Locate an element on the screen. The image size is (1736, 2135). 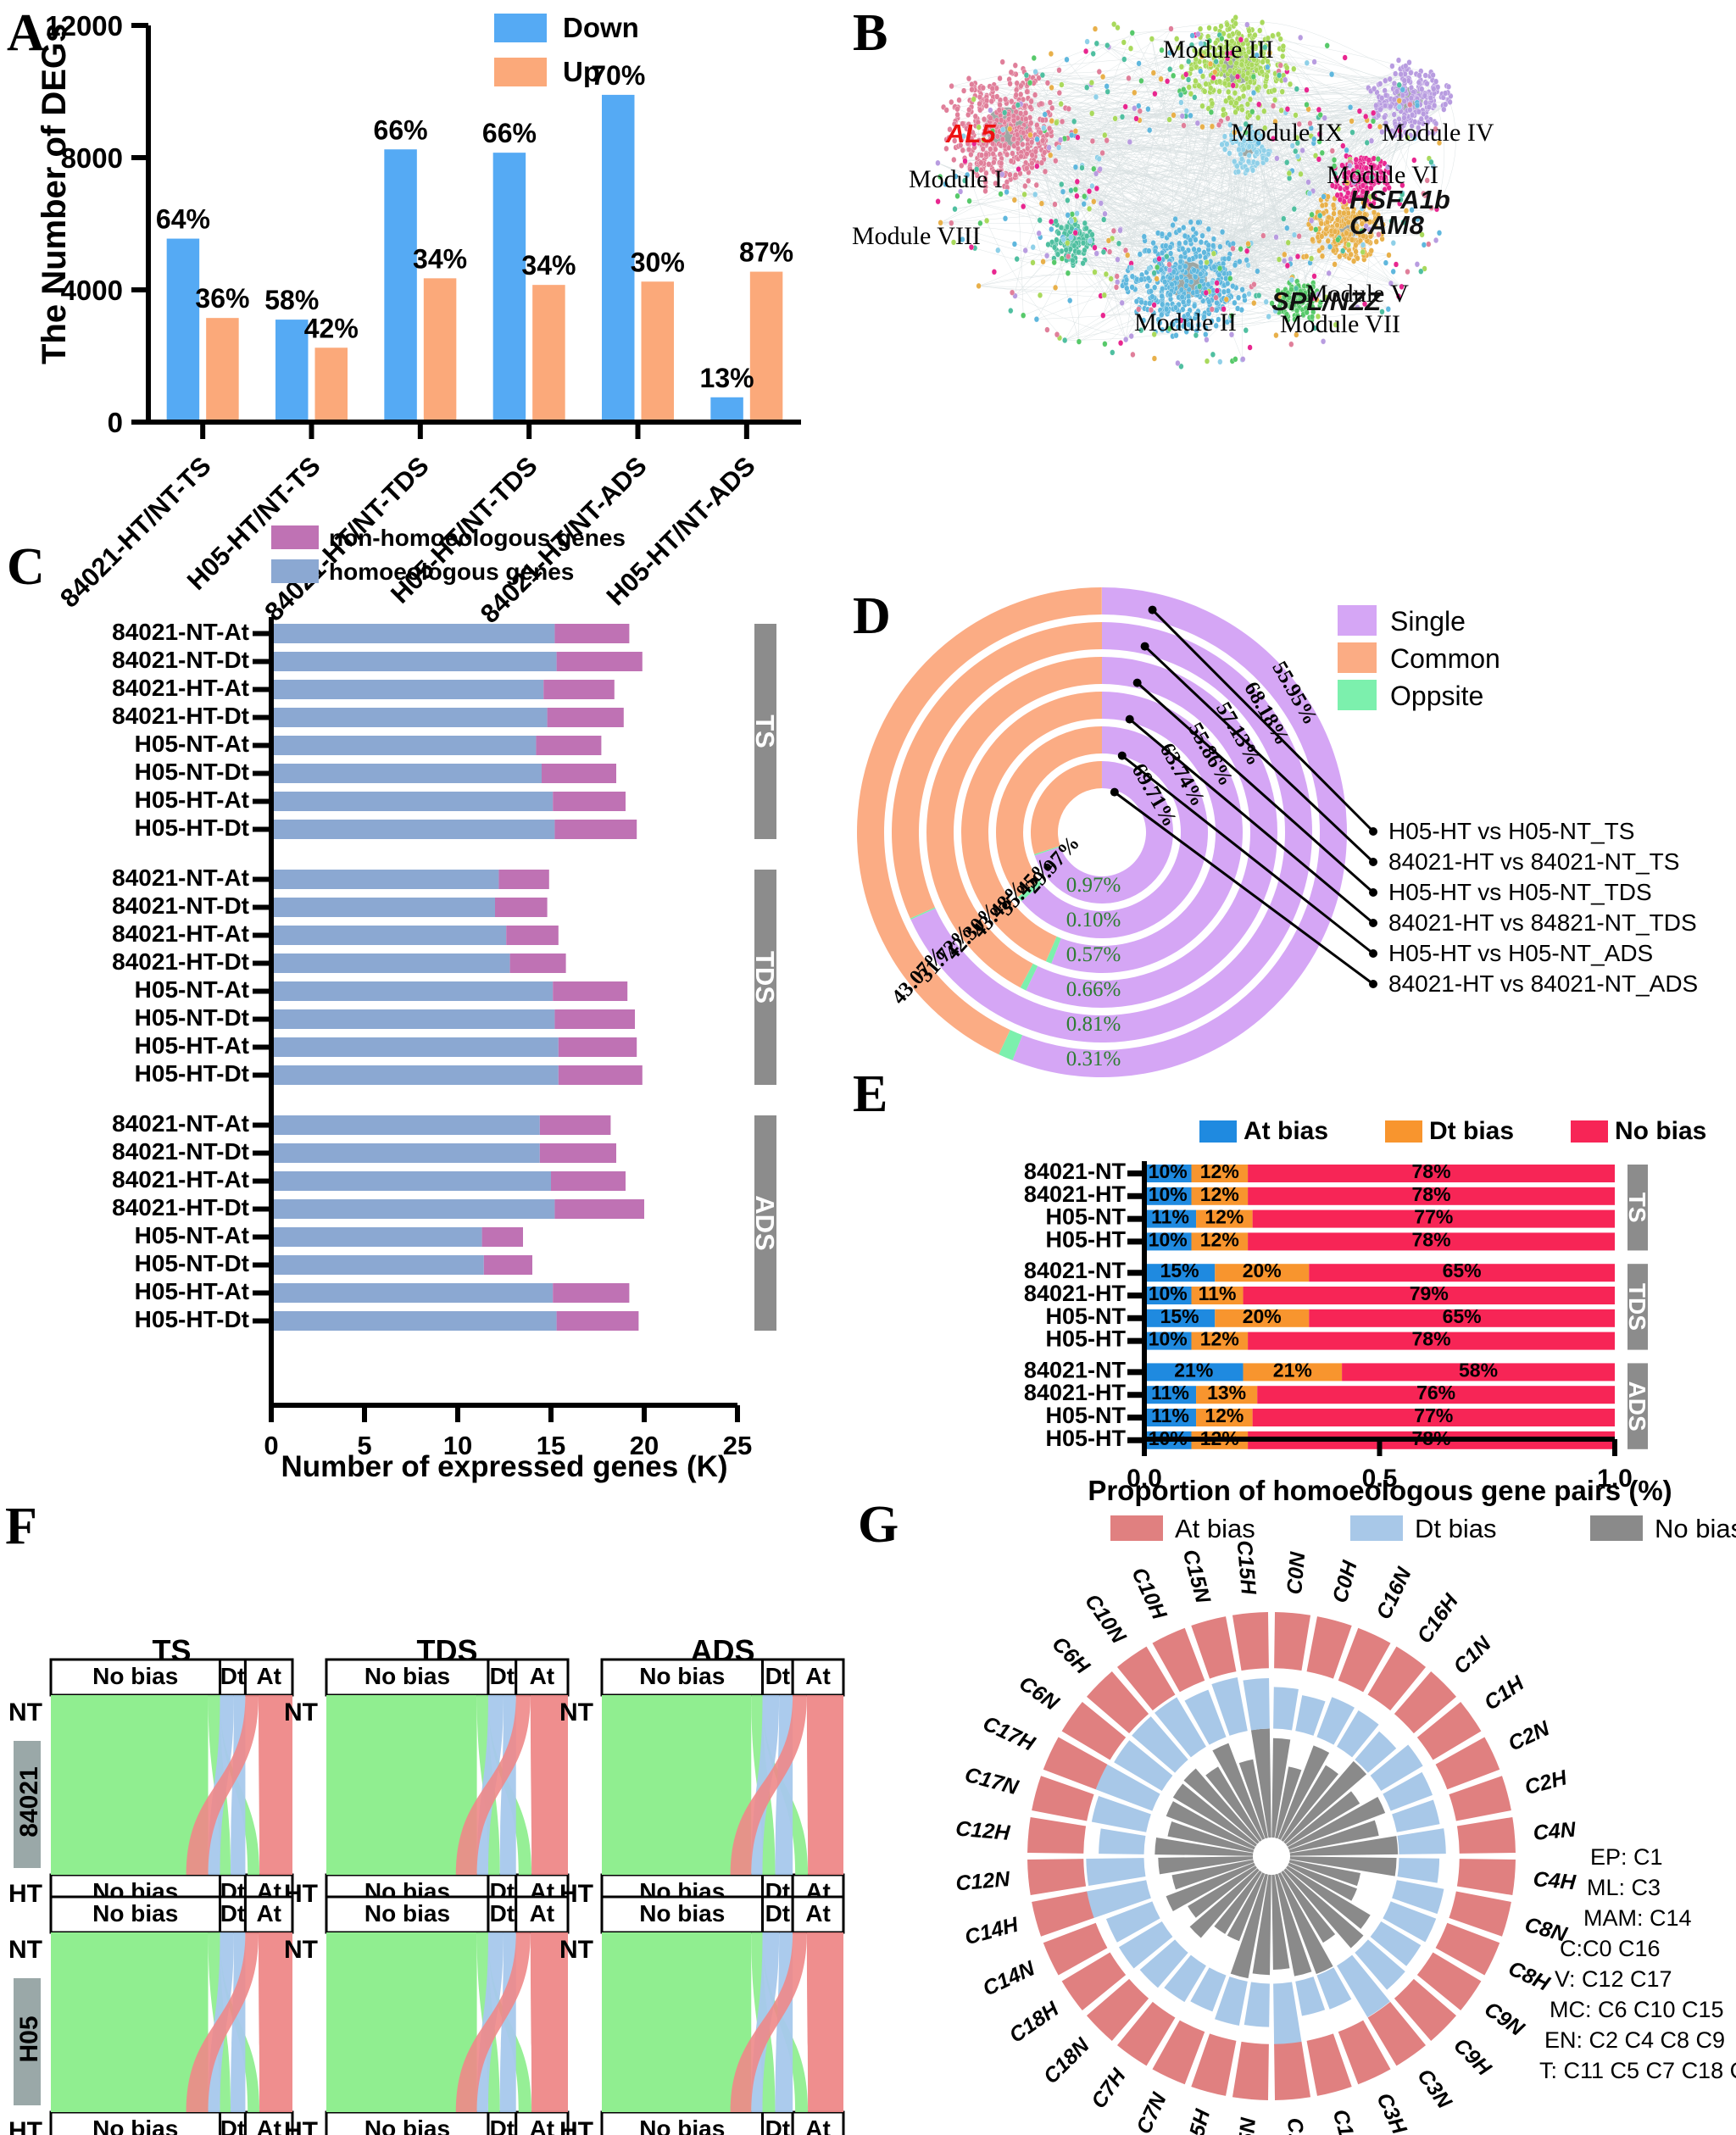
panel-a-bar-down is located at coordinates (400, 286).